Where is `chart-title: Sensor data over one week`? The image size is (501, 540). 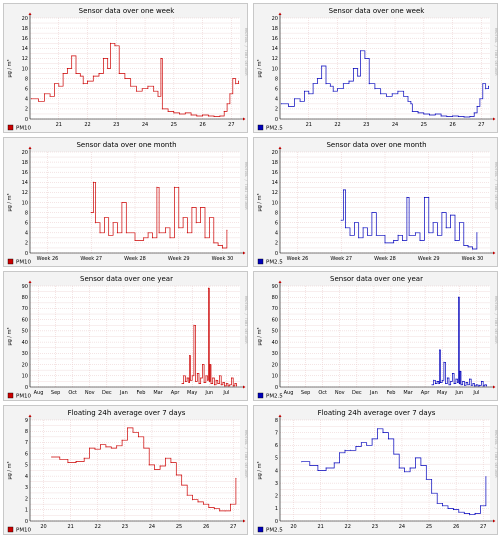 chart-title: Sensor data over one week is located at coordinates (377, 11).